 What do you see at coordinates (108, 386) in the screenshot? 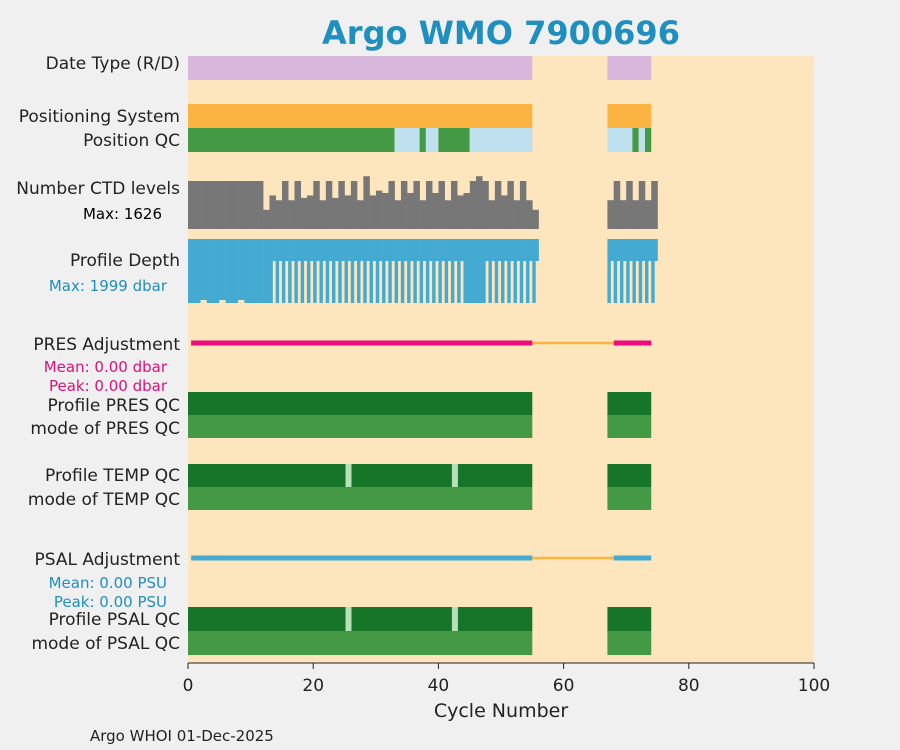
I see `pres-adjustment-stat-1: Peak: 0.00 dbar` at bounding box center [108, 386].